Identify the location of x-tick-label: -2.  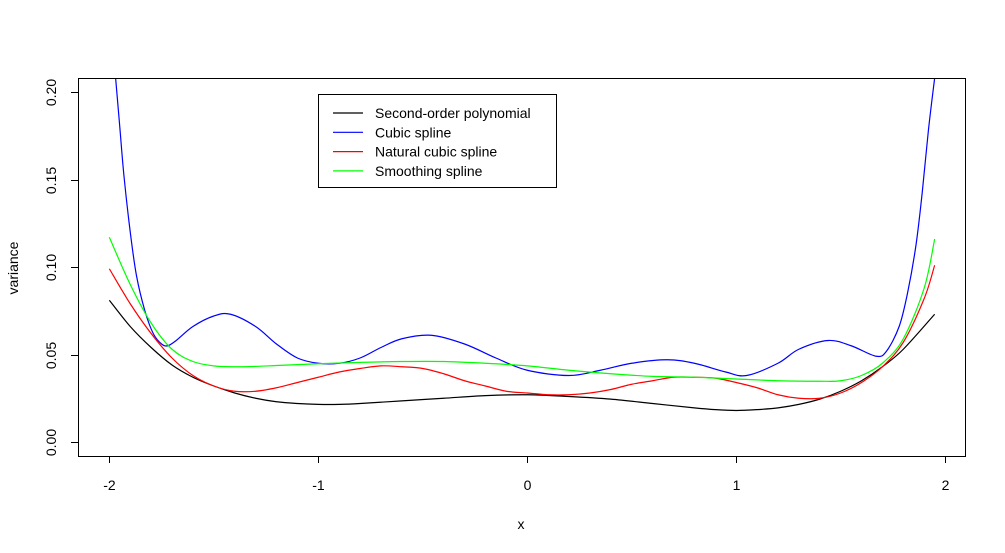
(109, 485).